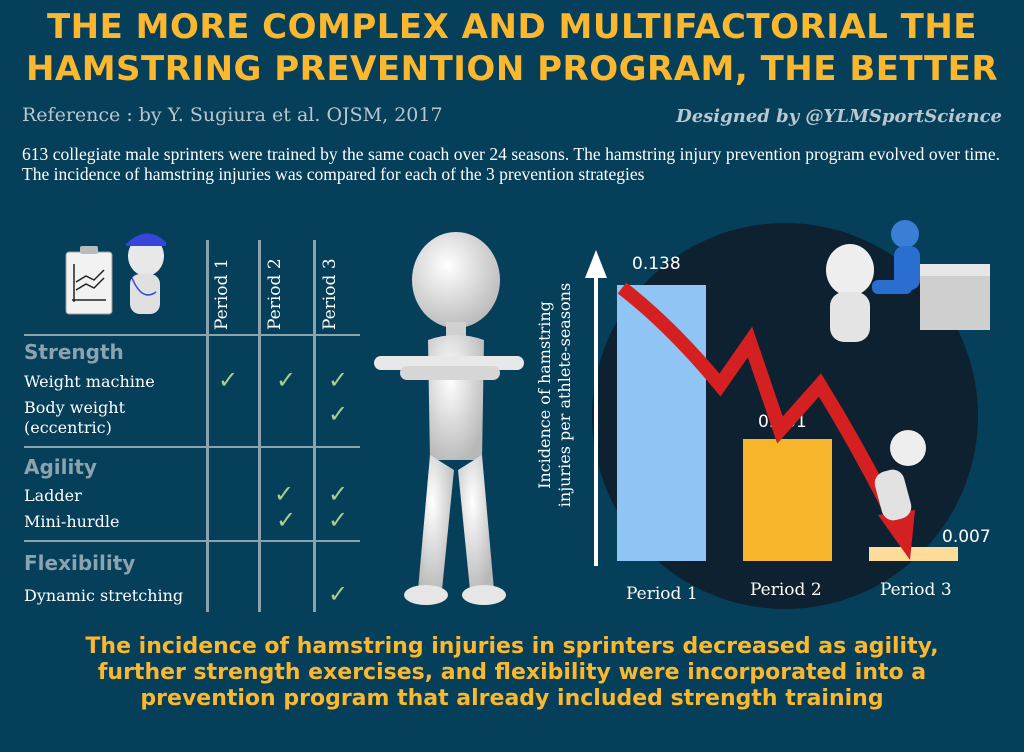  What do you see at coordinates (104, 595) in the screenshot?
I see `item-dynamic-stretching: Dynamic stretching` at bounding box center [104, 595].